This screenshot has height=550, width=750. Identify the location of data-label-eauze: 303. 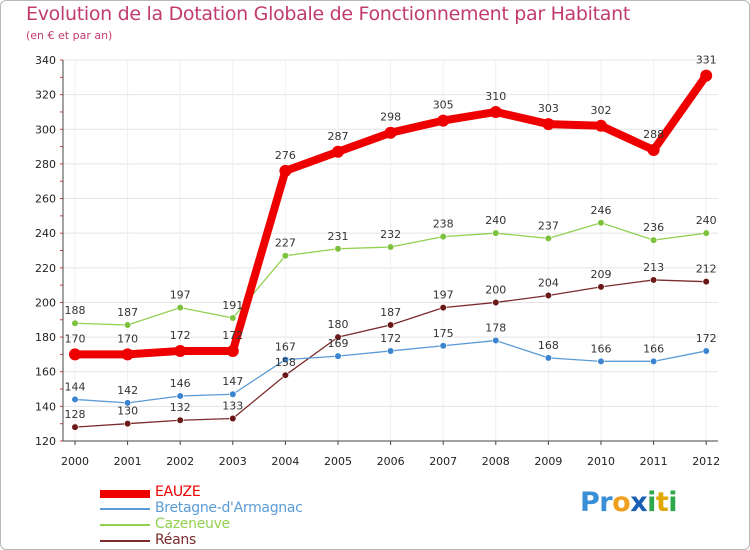
(548, 108).